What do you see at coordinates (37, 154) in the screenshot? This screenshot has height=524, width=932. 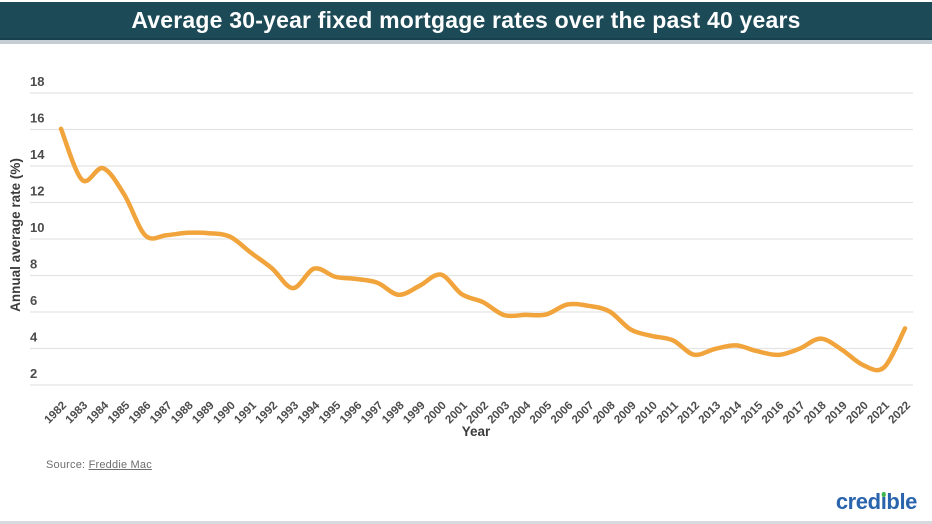 I see `y-tick-label: 14` at bounding box center [37, 154].